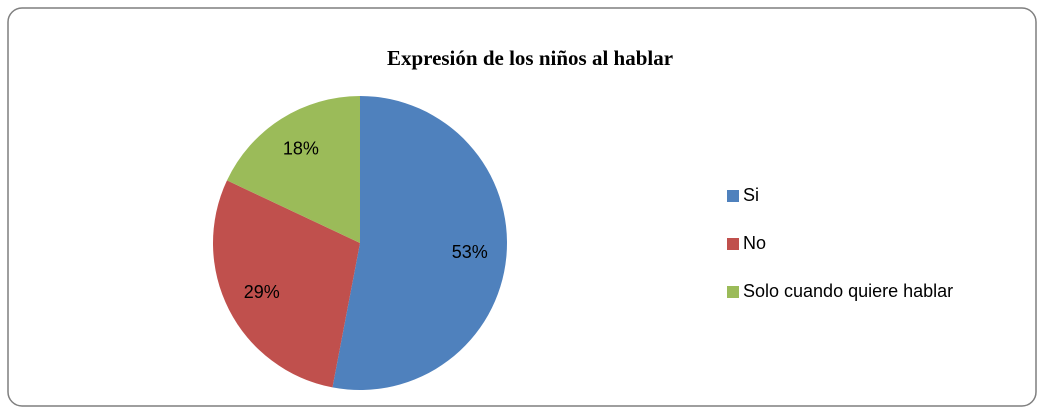  I want to click on data-label: 53%, so click(470, 252).